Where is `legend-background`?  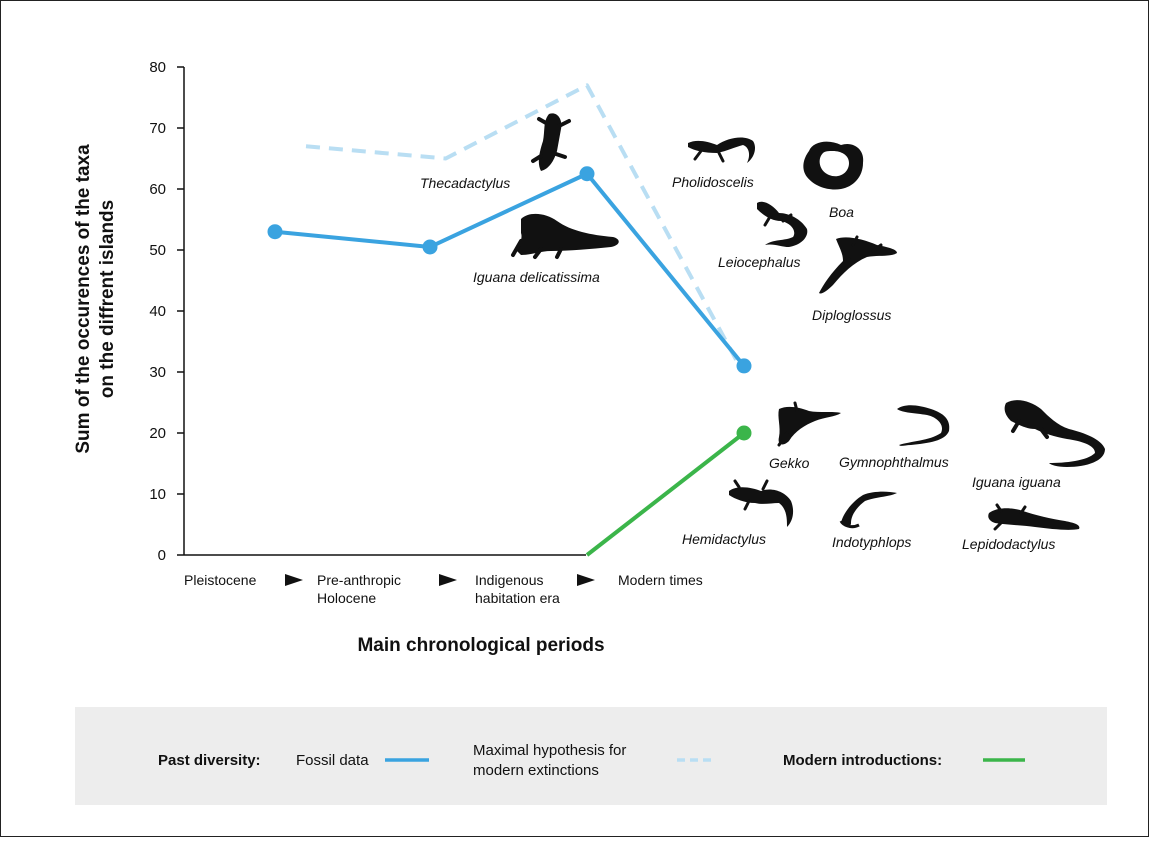
legend-background is located at coordinates (591, 756).